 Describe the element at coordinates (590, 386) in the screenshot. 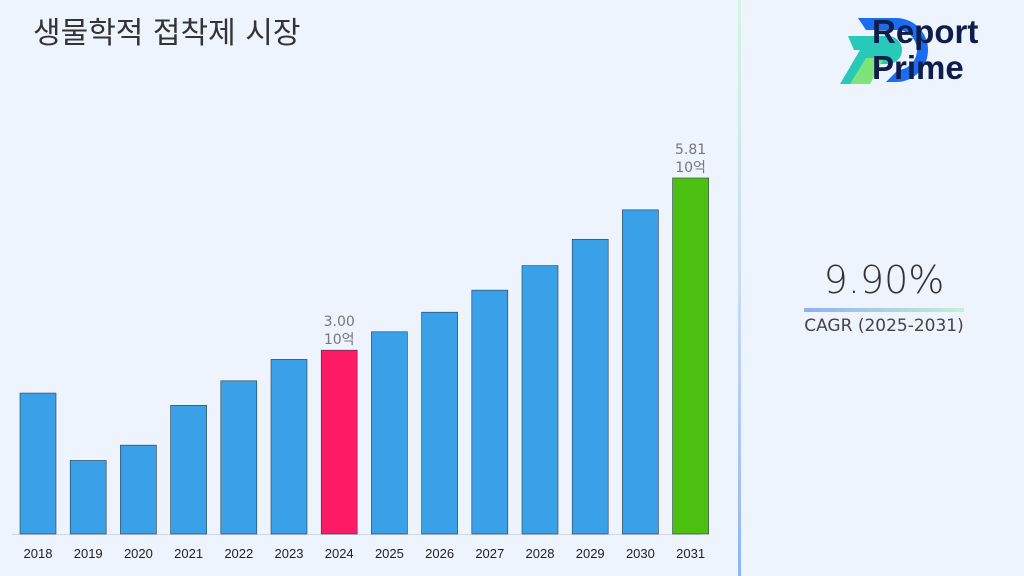

I see `bar-2029` at that location.